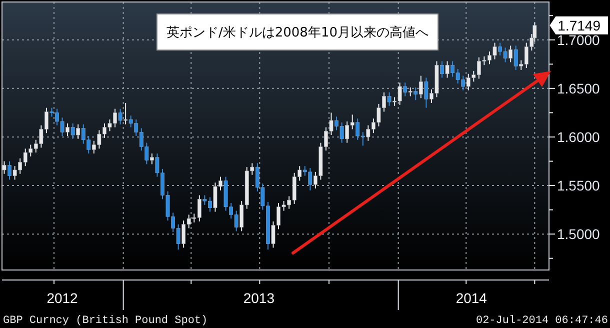 The image size is (610, 328). What do you see at coordinates (542, 321) in the screenshot?
I see `text: 02-Jul-2014 06:47:46` at bounding box center [542, 321].